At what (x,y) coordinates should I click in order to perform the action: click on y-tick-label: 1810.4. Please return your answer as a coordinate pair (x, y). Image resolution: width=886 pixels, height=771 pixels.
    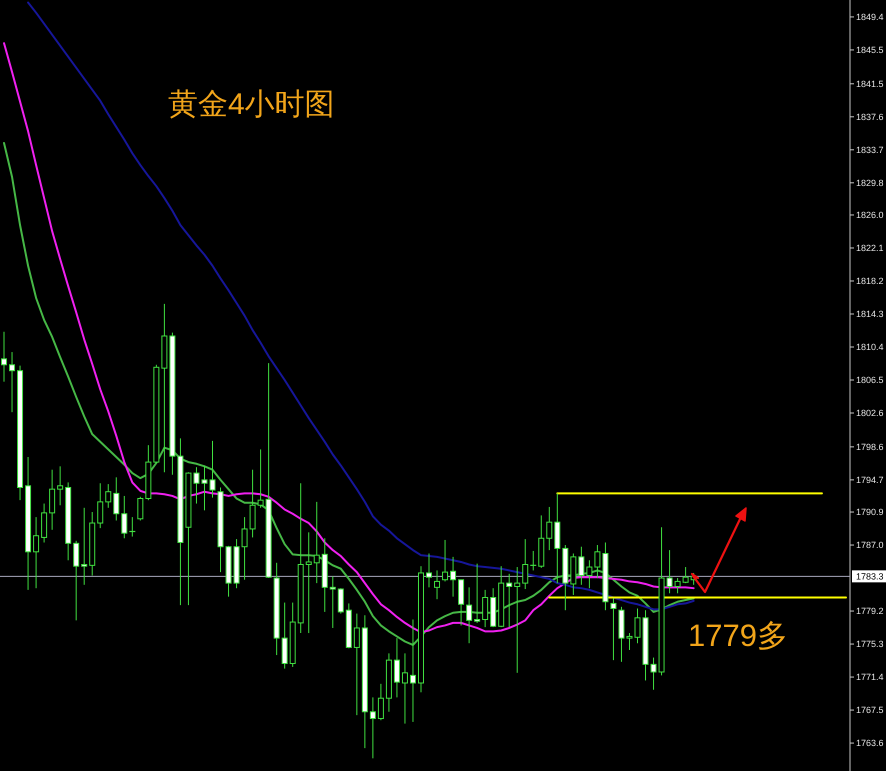
    Looking at the image, I should click on (870, 347).